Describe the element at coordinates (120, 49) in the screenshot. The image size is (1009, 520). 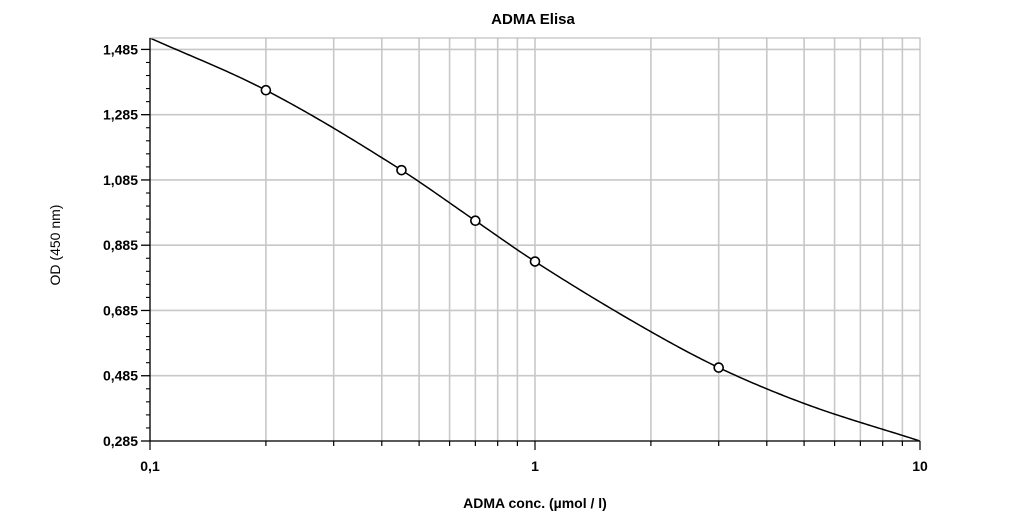
I see `y-tick-label: 1,485` at that location.